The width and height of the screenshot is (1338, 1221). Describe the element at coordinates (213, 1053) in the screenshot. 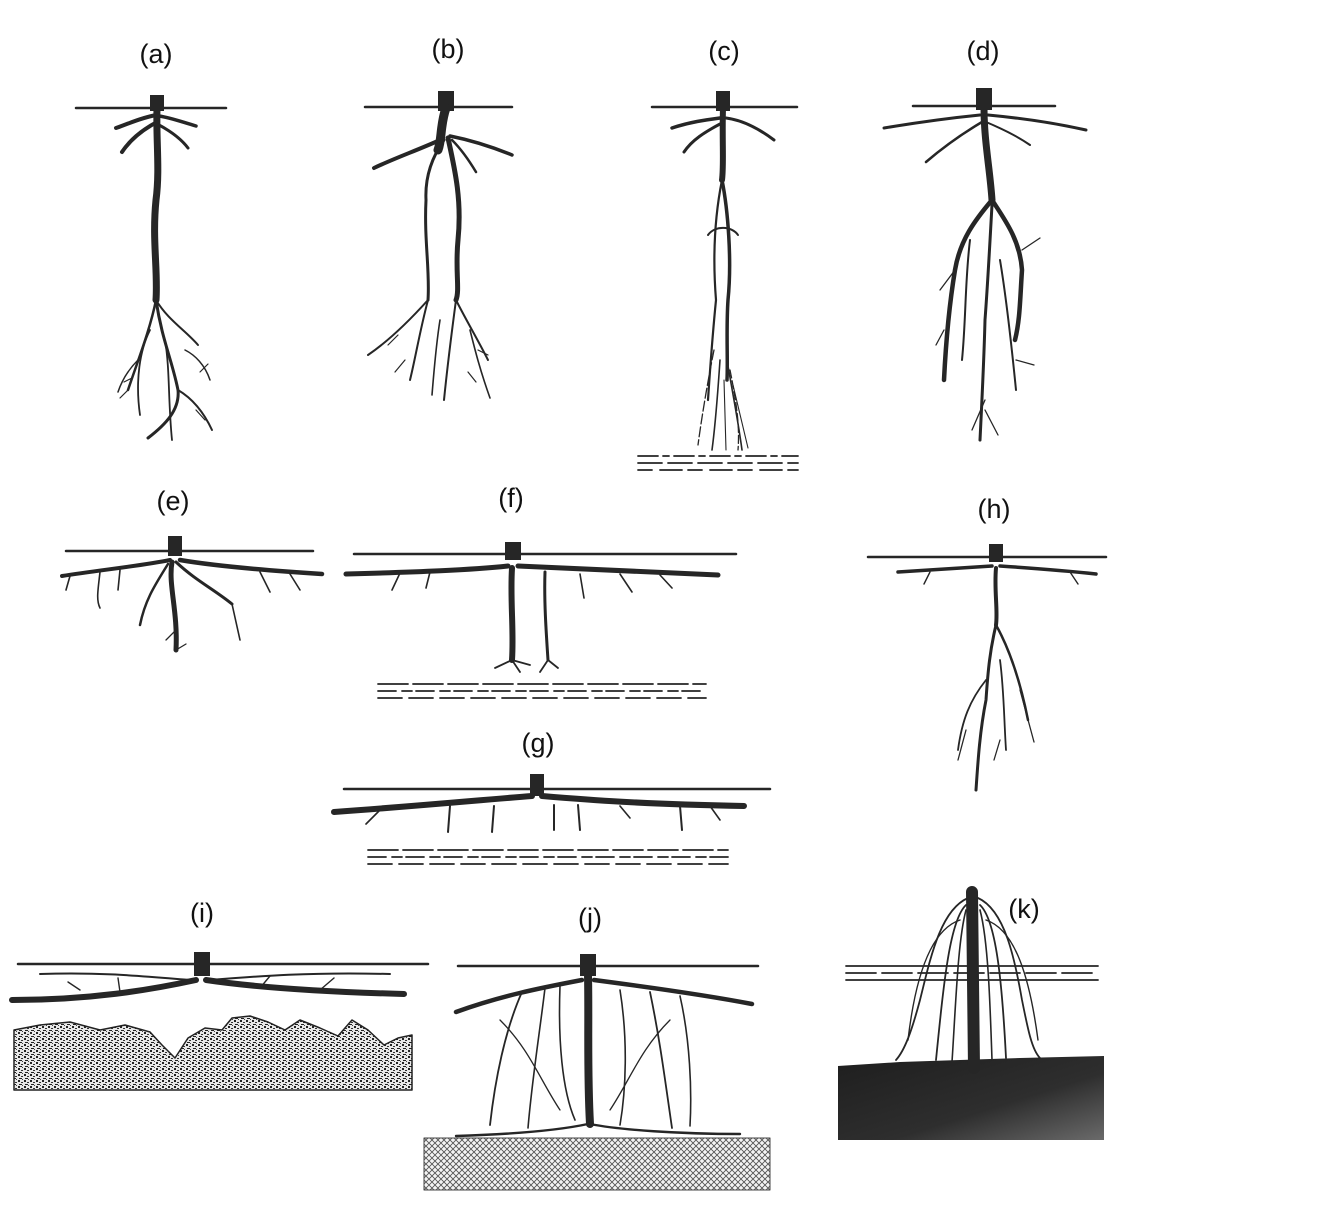

I see `rock-layer` at that location.